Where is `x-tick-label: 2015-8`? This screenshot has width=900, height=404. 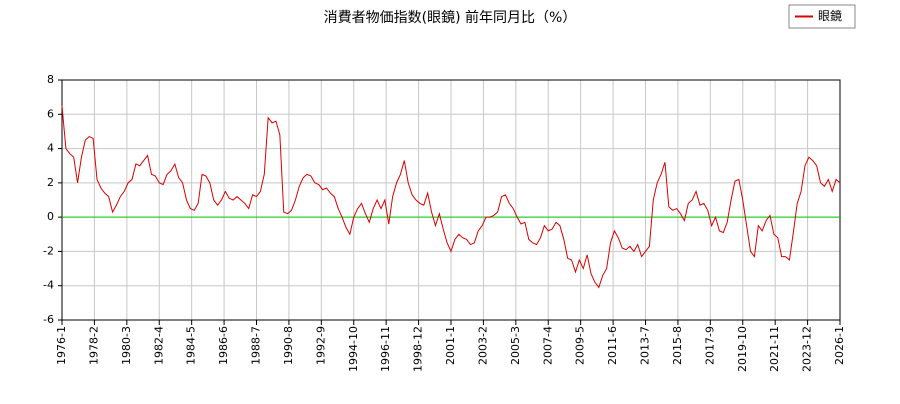
x-tick-label: 2015-8 is located at coordinates (677, 345).